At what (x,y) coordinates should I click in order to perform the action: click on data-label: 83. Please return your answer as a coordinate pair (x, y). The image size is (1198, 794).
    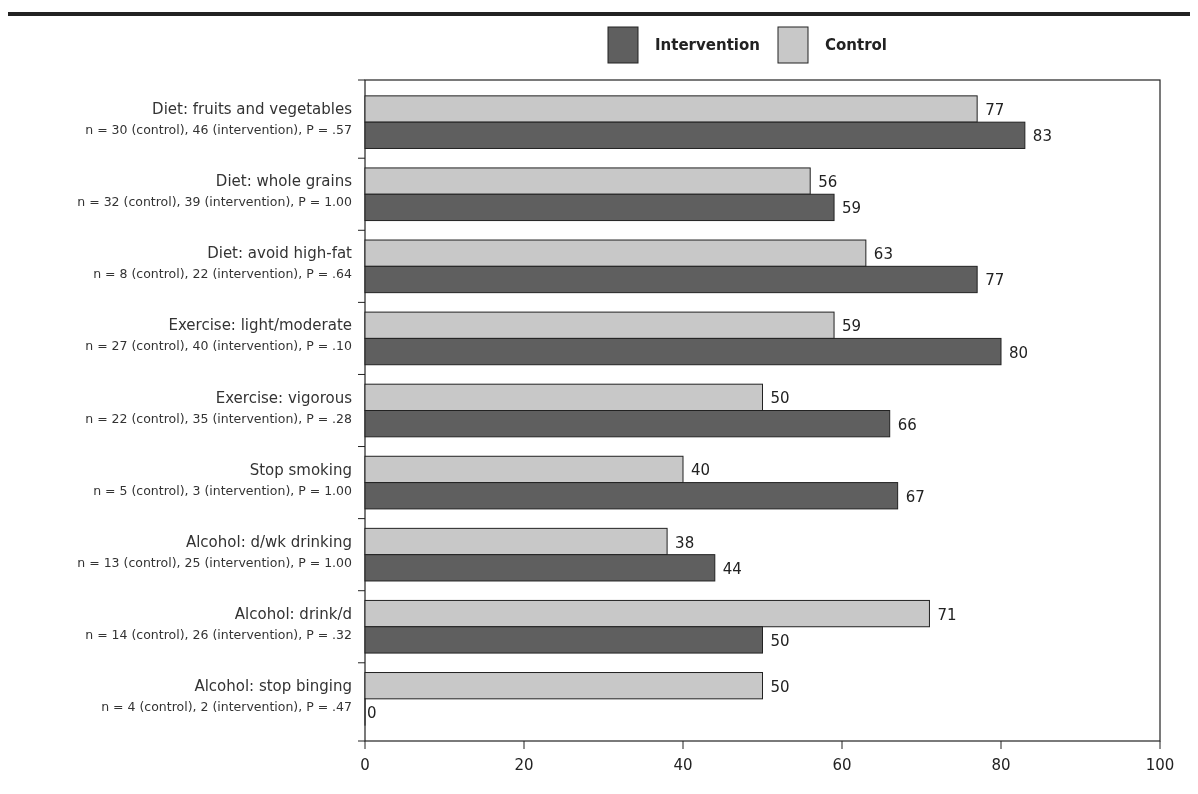
    Looking at the image, I should click on (1042, 136).